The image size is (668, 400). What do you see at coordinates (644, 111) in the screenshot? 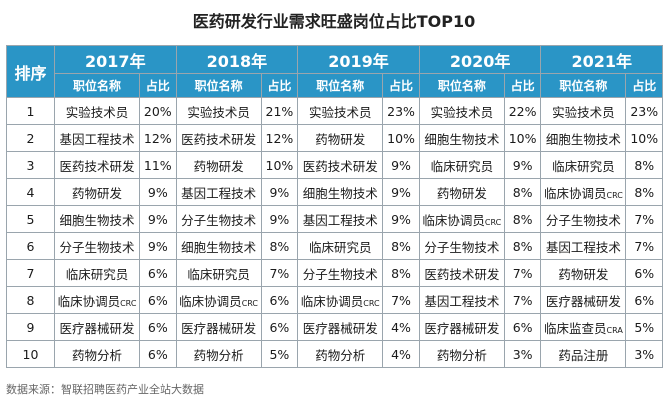
I see `share-cell: 23%` at bounding box center [644, 111].